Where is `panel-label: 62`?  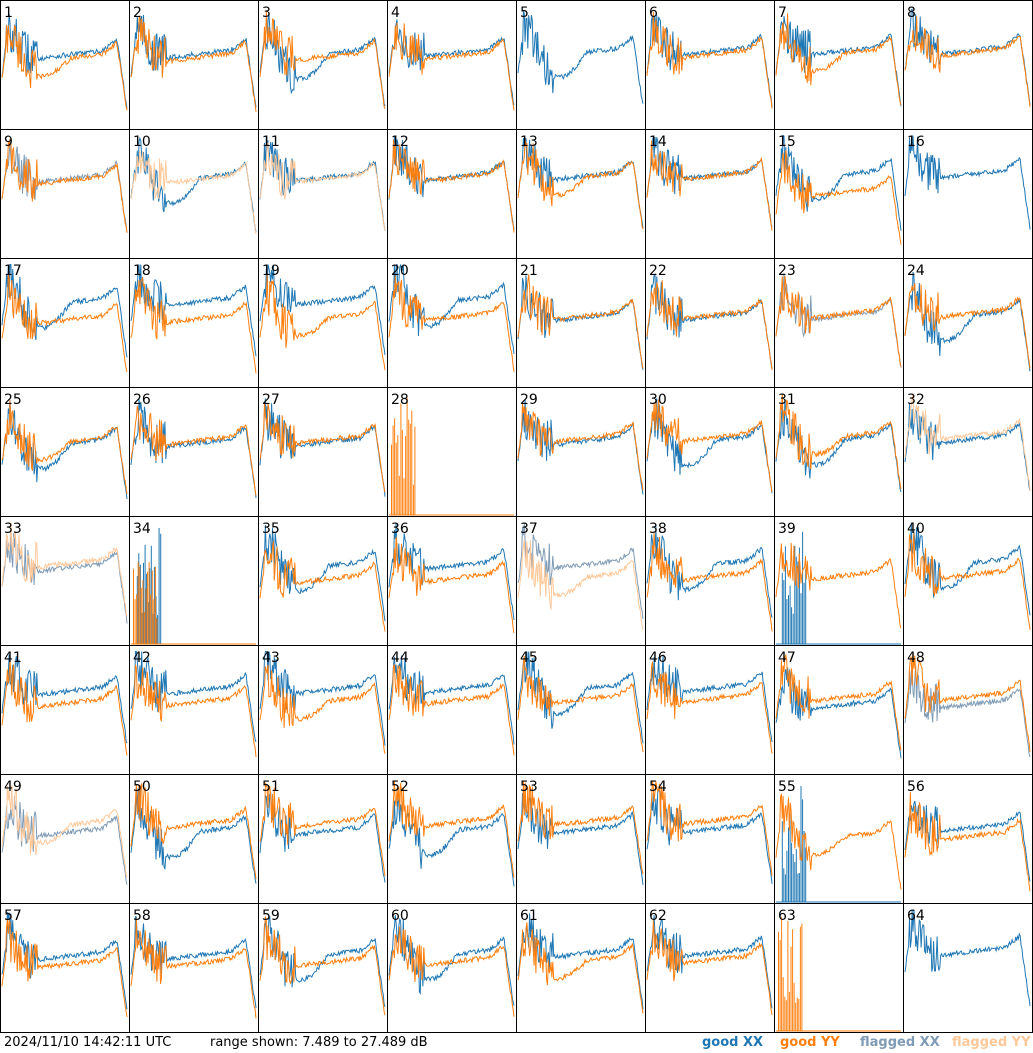 panel-label: 62 is located at coordinates (658, 916).